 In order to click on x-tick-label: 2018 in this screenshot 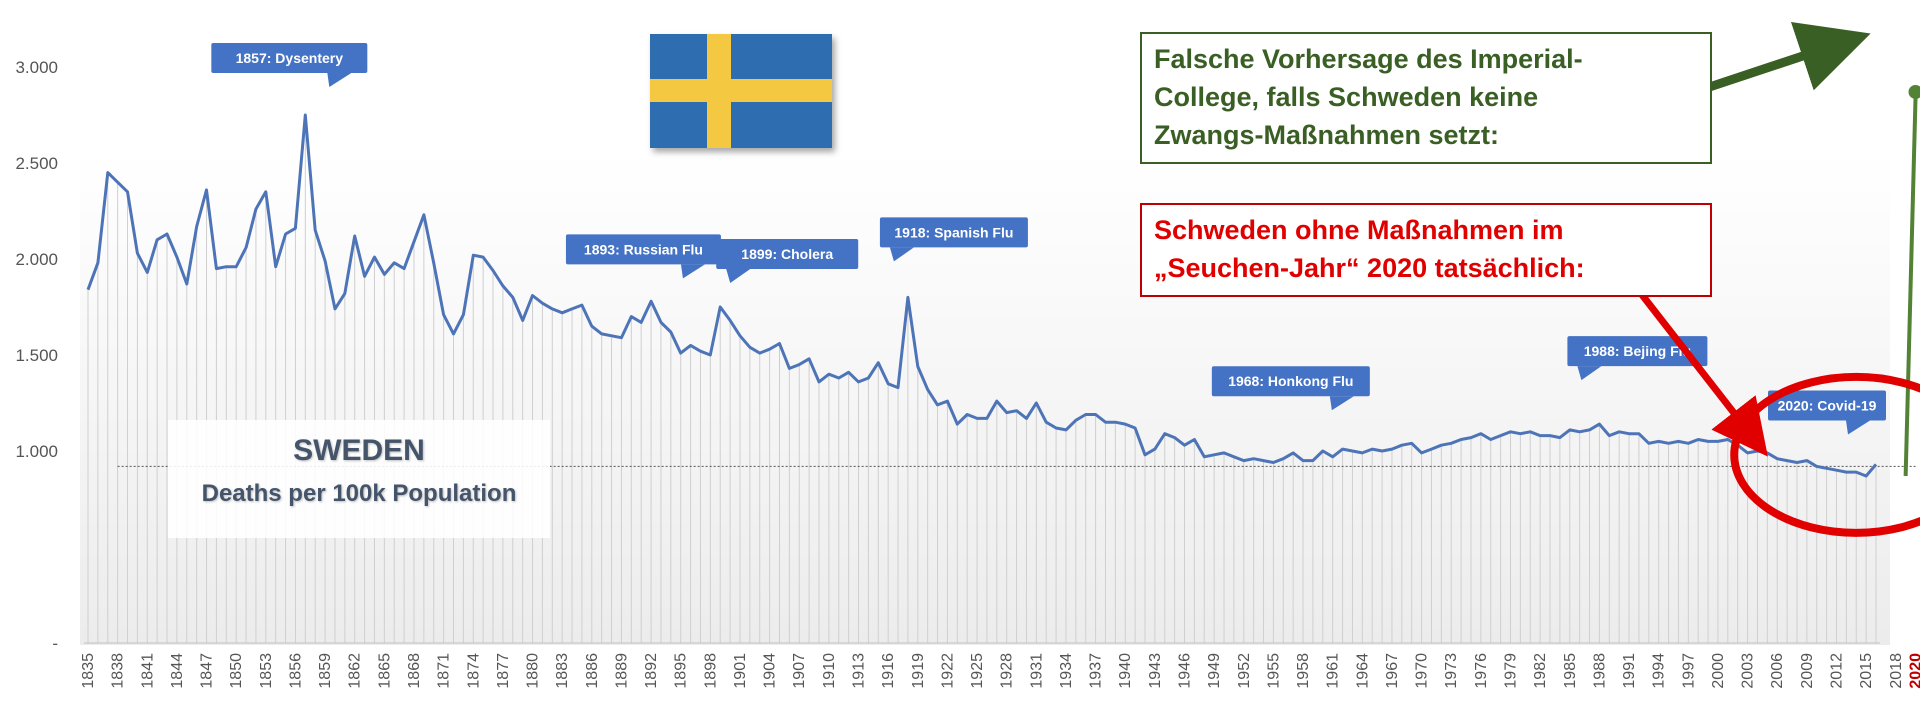, I will do `click(1896, 671)`.